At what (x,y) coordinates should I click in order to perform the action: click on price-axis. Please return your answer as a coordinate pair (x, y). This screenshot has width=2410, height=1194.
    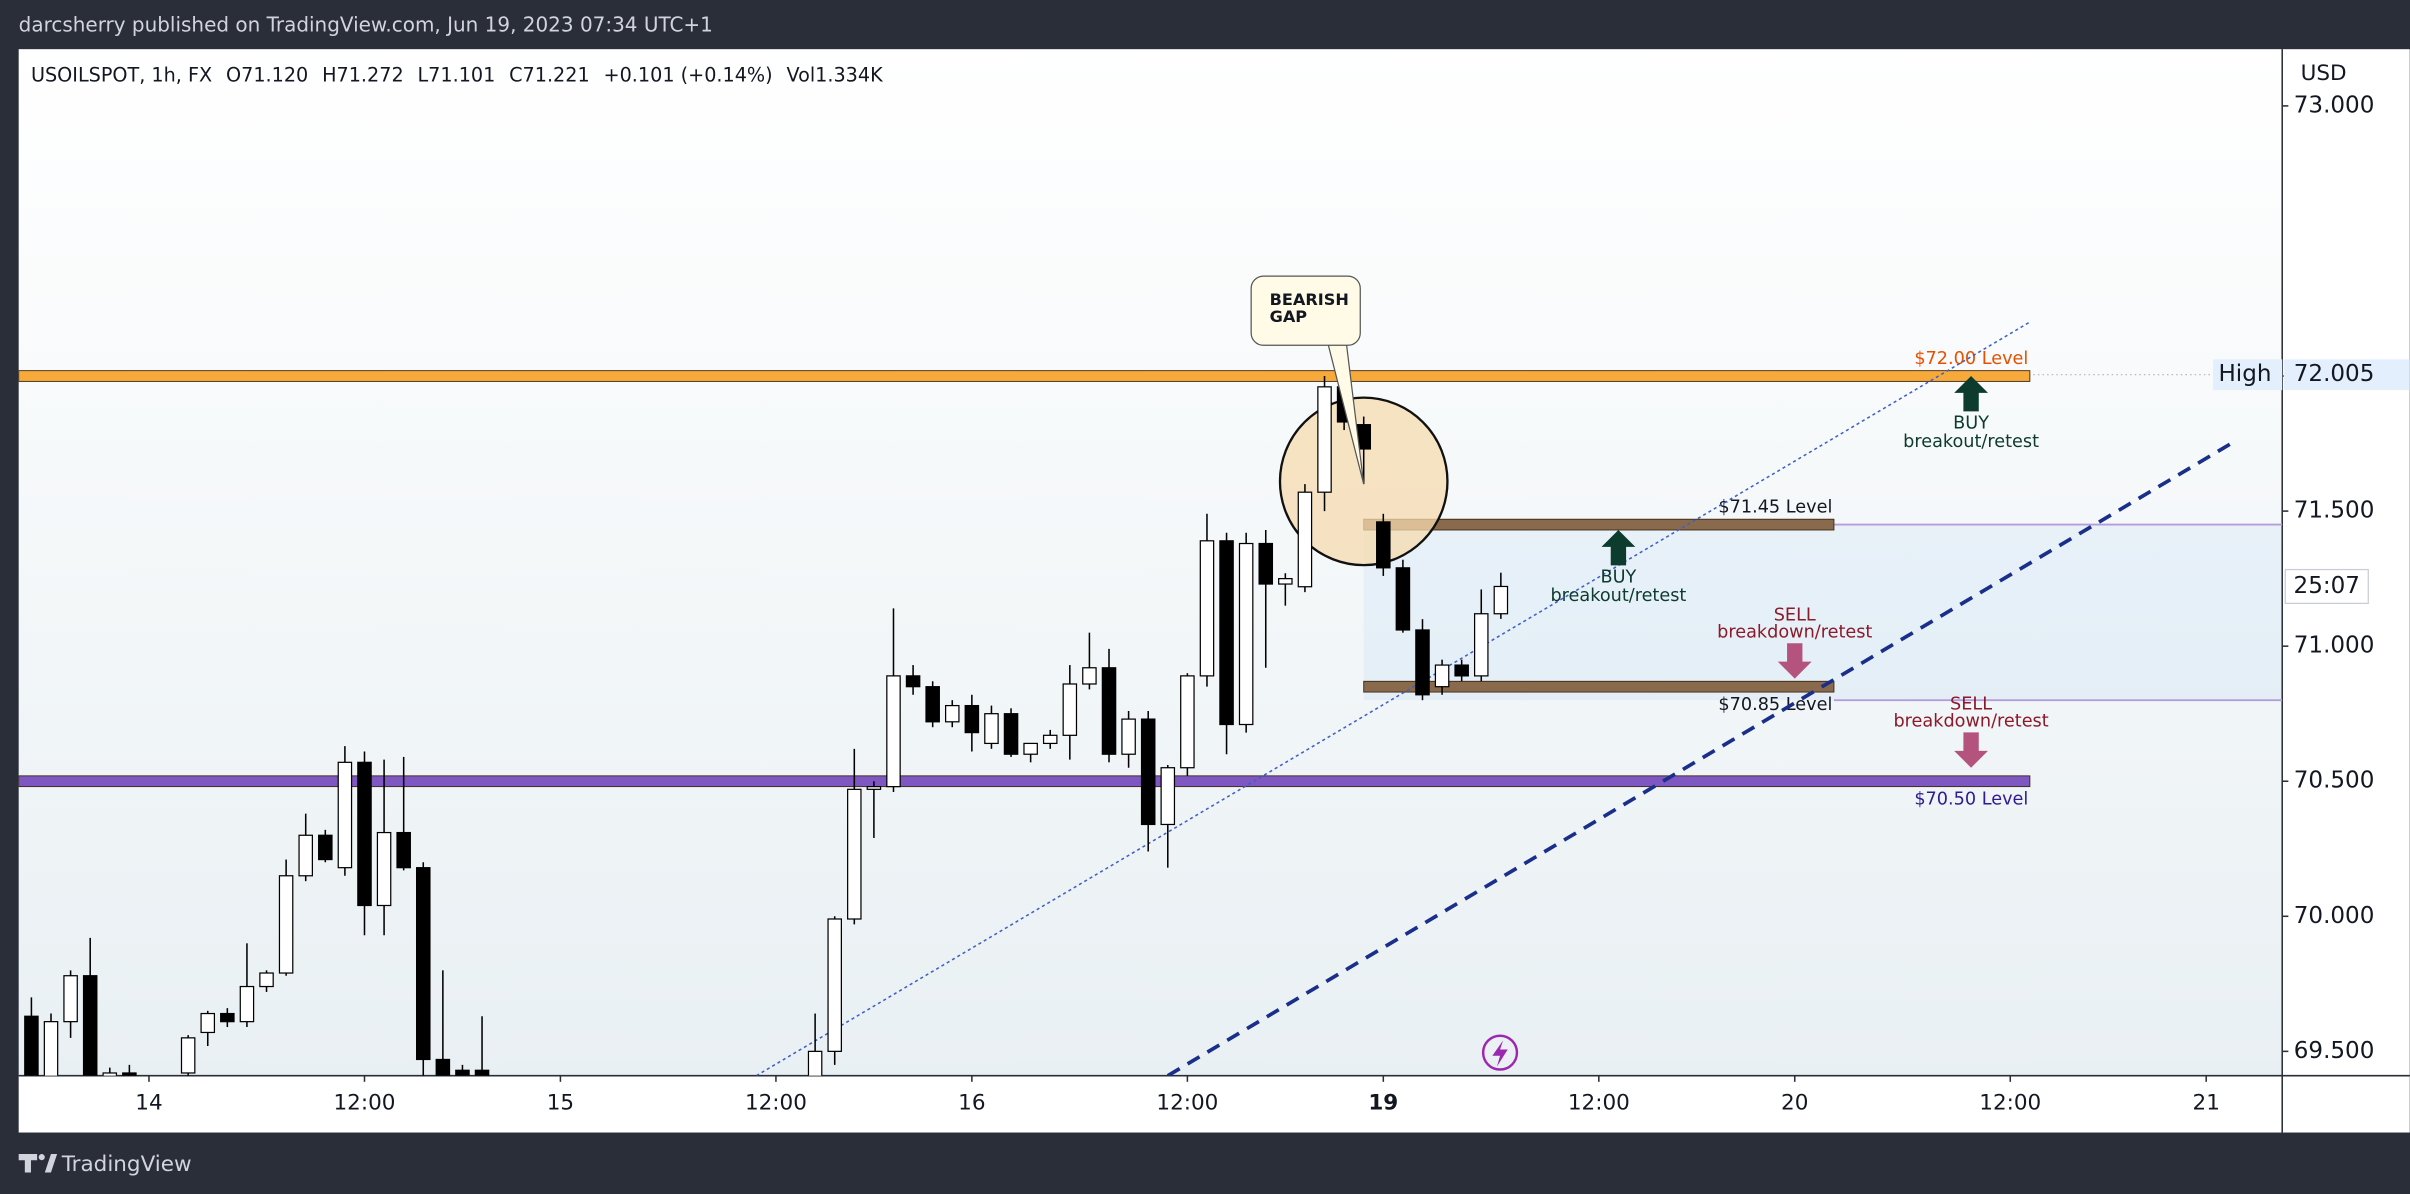
    Looking at the image, I should click on (2346, 562).